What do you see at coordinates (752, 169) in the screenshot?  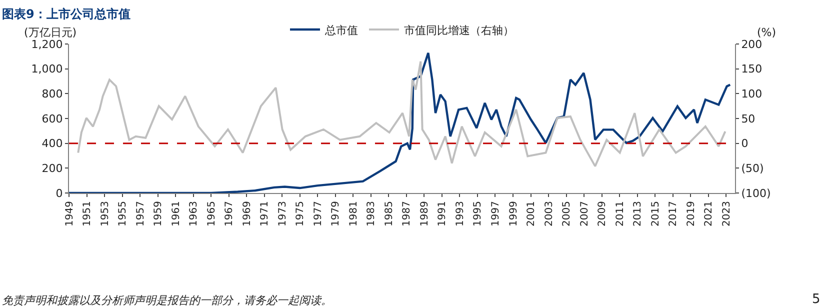 I see `y2-tick-label: (50)` at bounding box center [752, 169].